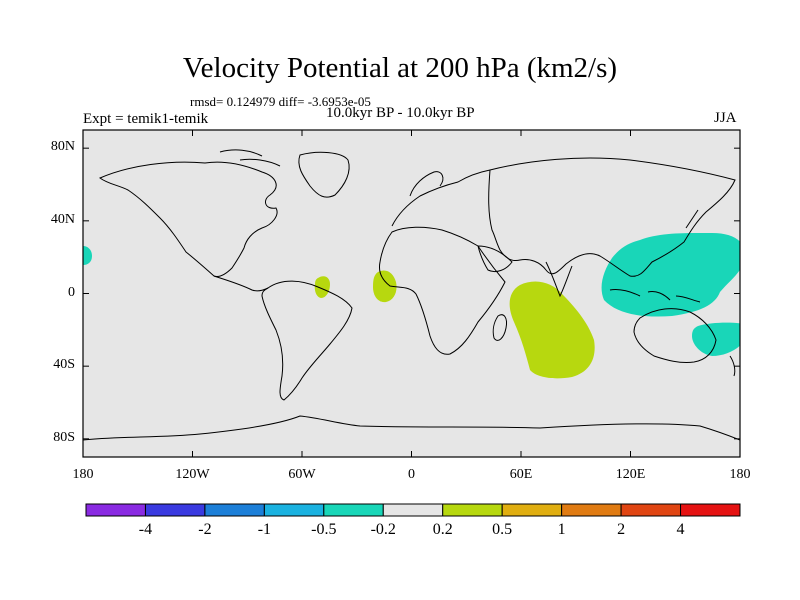 The width and height of the screenshot is (800, 600). Describe the element at coordinates (87, 255) in the screenshot. I see `anomaly-central-pacific` at that location.